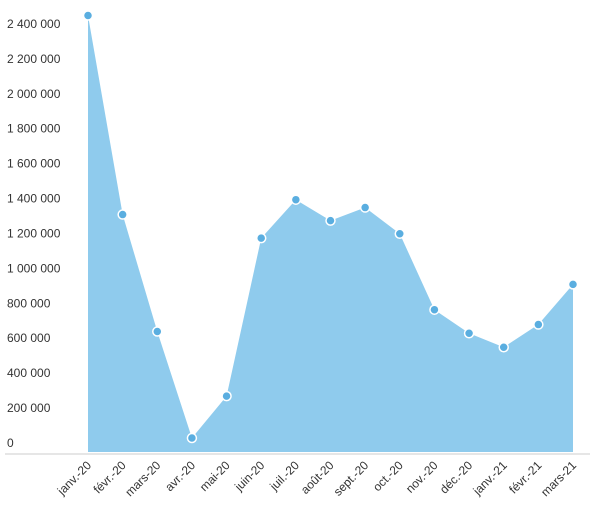 This screenshot has width=600, height=507. Describe the element at coordinates (34, 199) in the screenshot. I see `y-tick-label: 1 400 000` at that location.